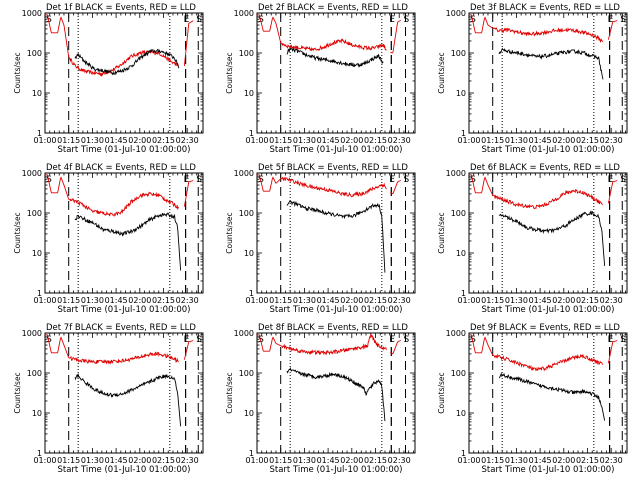 The height and width of the screenshot is (480, 640). What do you see at coordinates (121, 328) in the screenshot?
I see `chart-title: Det 7f BLACK = Events, RED = LLD` at bounding box center [121, 328].